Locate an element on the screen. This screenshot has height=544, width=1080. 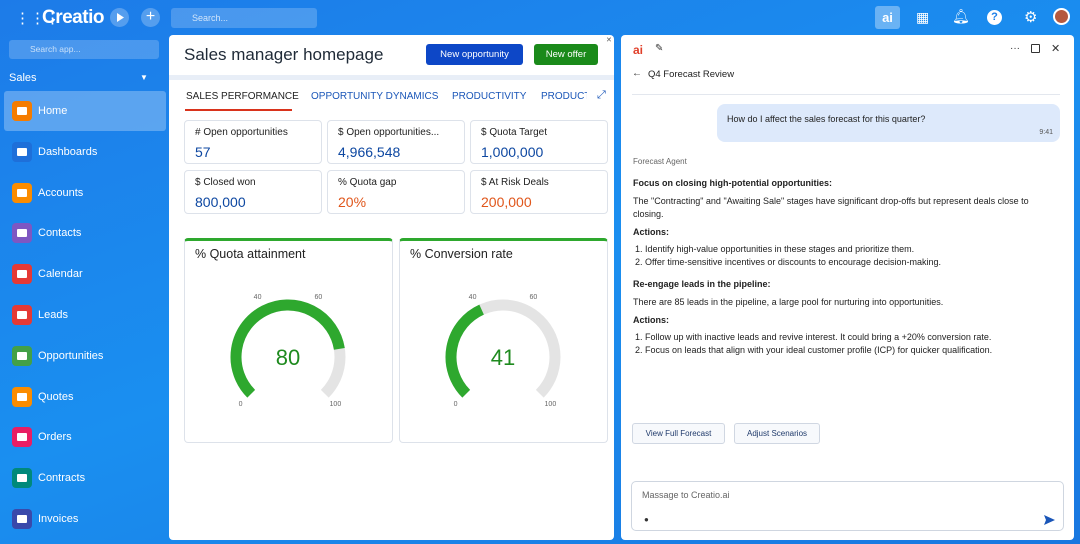
edit-icon: ✎ is located at coordinates (659, 48).